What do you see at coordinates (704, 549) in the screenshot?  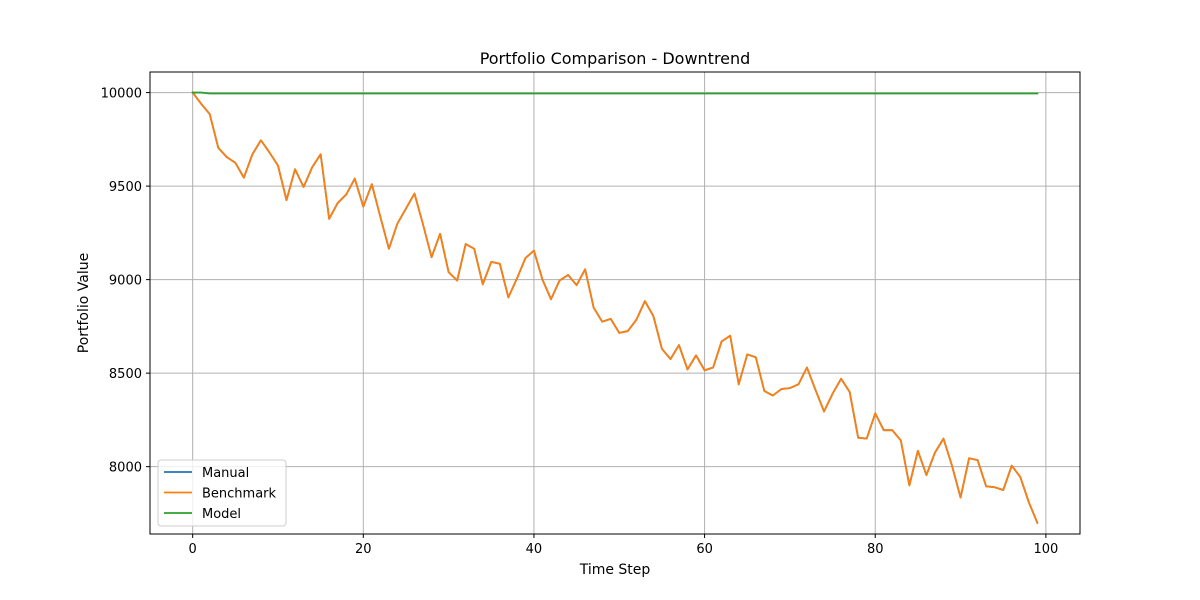 I see `x-tick-label: 60` at bounding box center [704, 549].